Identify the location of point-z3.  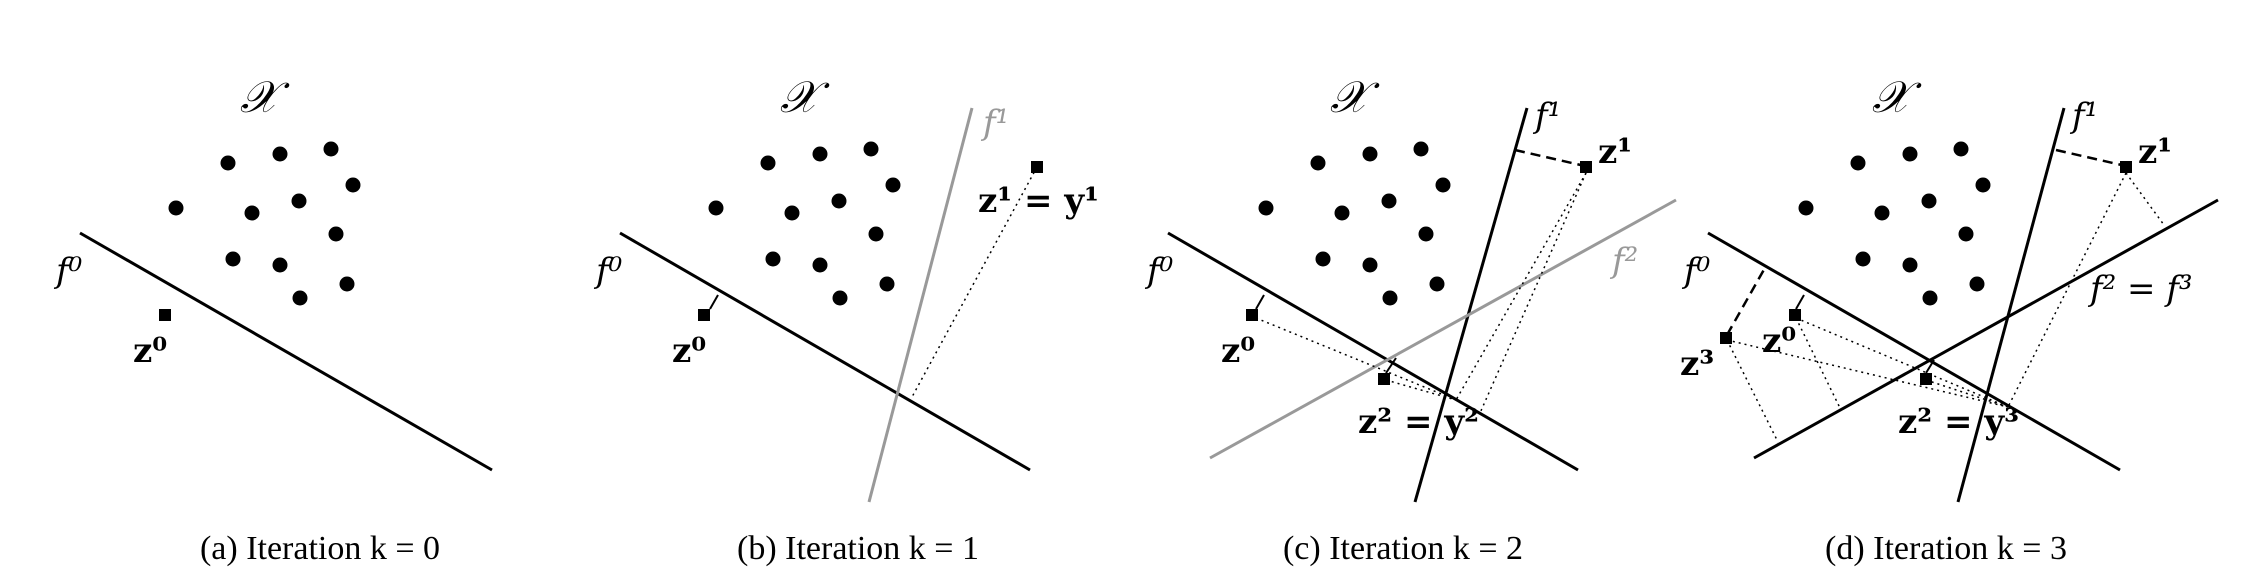
(1726, 338).